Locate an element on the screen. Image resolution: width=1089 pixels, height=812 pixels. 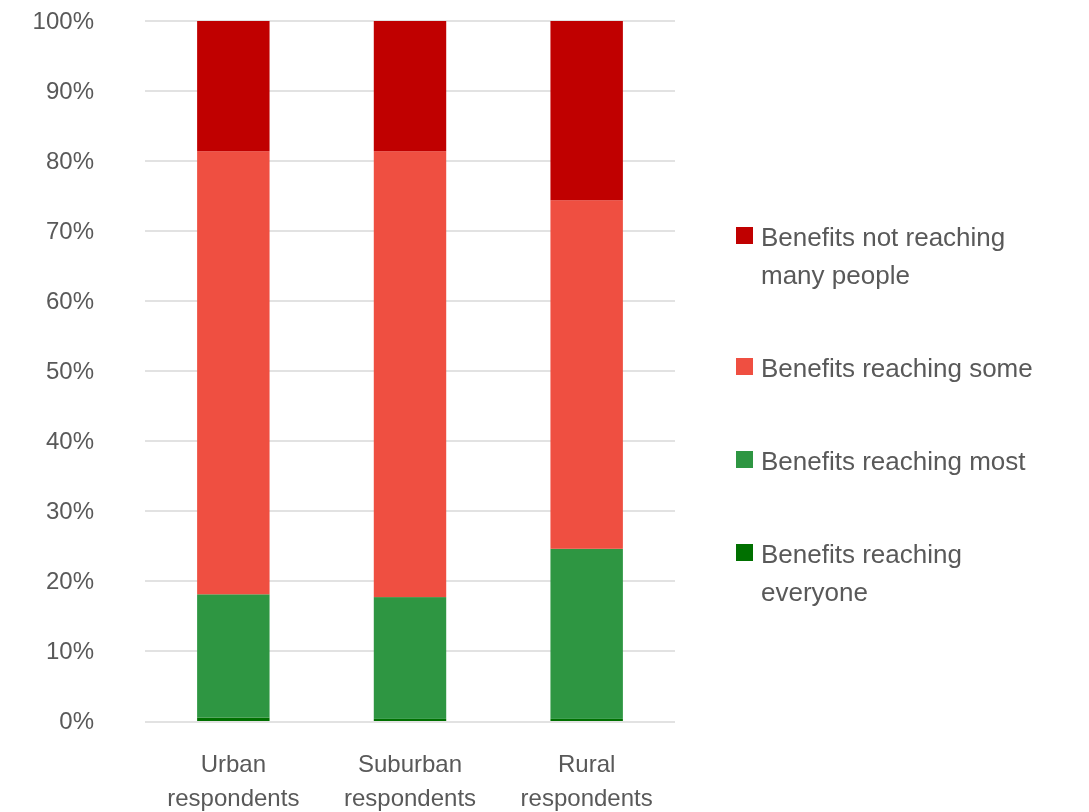
y-tick-label: 20% is located at coordinates (69, 581).